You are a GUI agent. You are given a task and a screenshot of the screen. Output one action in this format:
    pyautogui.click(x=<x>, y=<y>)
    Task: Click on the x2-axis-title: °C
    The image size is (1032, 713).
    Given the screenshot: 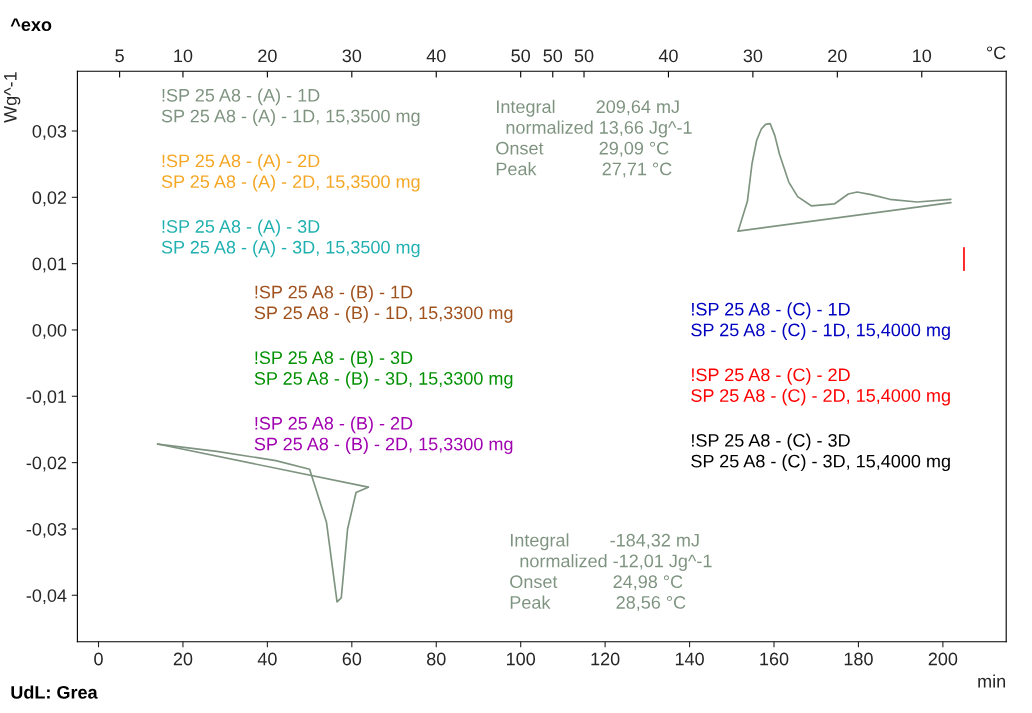 What is the action you would take?
    pyautogui.click(x=996, y=53)
    